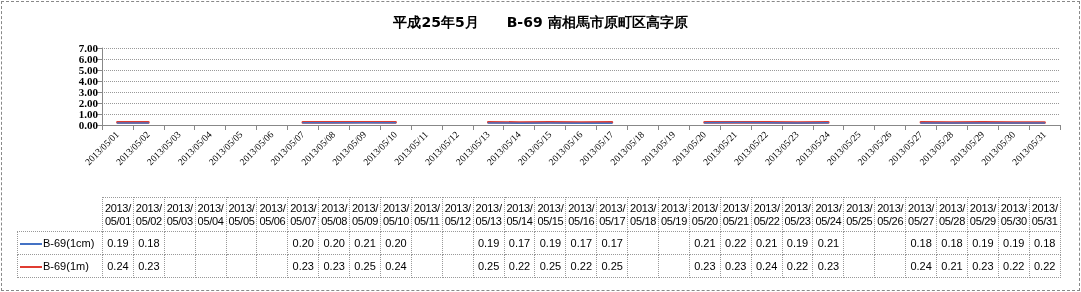  What do you see at coordinates (69, 243) in the screenshot?
I see `legend-label: B-69(1cm)` at bounding box center [69, 243].